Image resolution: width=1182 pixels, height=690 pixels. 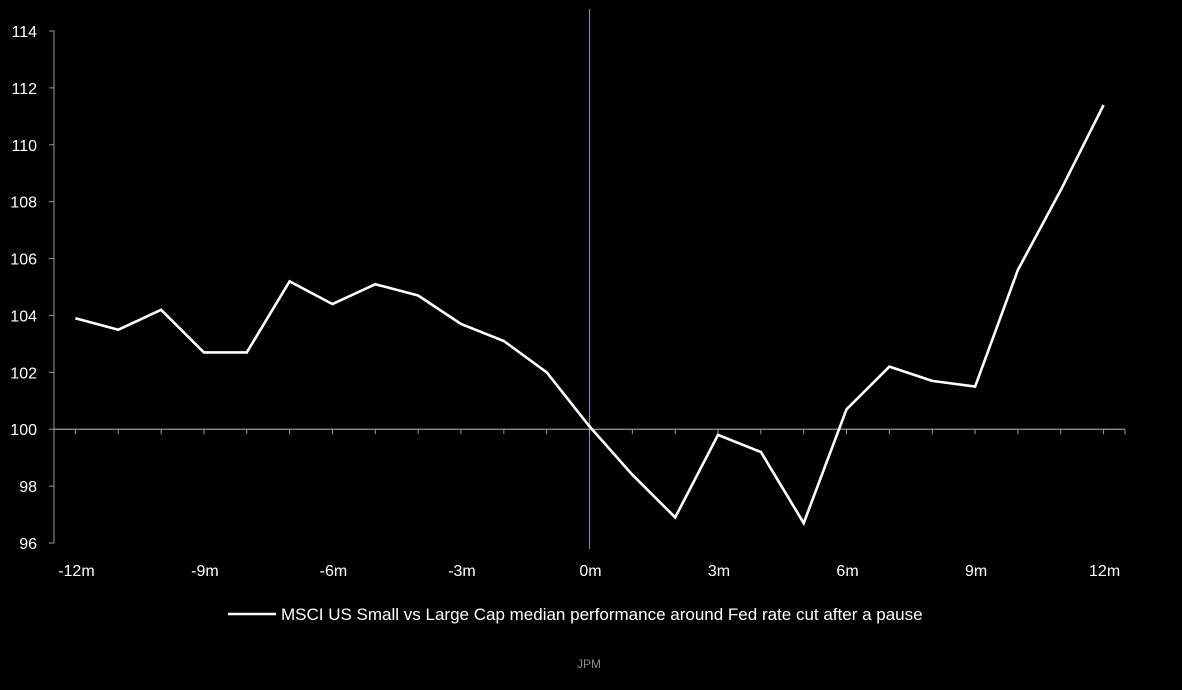 What do you see at coordinates (23, 203) in the screenshot?
I see `y-tick-label: 108` at bounding box center [23, 203].